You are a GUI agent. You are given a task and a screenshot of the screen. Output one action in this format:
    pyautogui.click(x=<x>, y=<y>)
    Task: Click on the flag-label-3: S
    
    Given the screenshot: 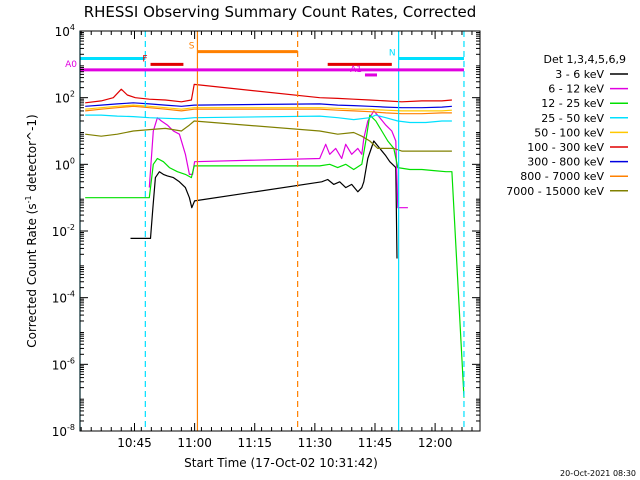 What is the action you would take?
    pyautogui.click(x=192, y=47)
    